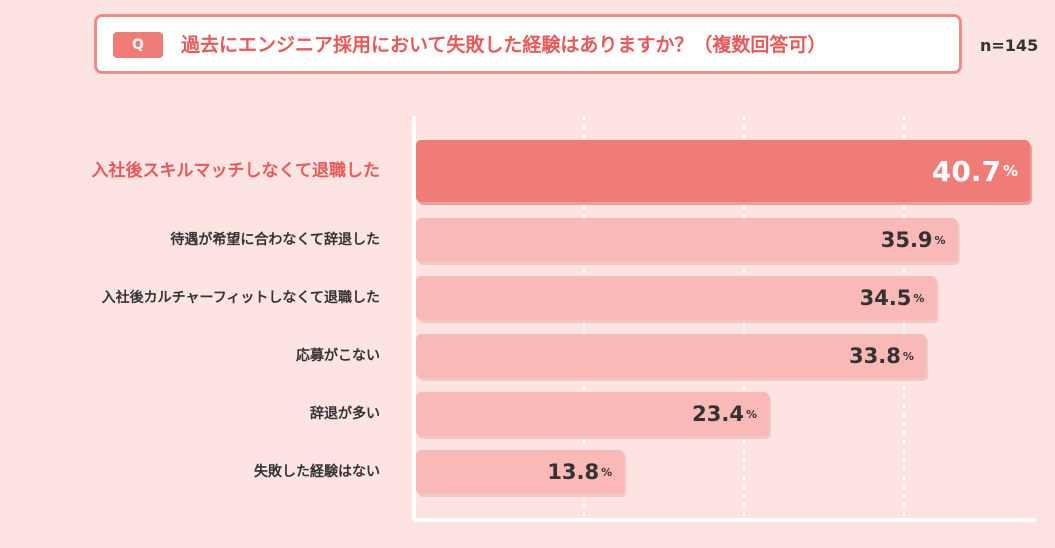  What do you see at coordinates (338, 355) in the screenshot?
I see `category-label: 応募がこない` at bounding box center [338, 355].